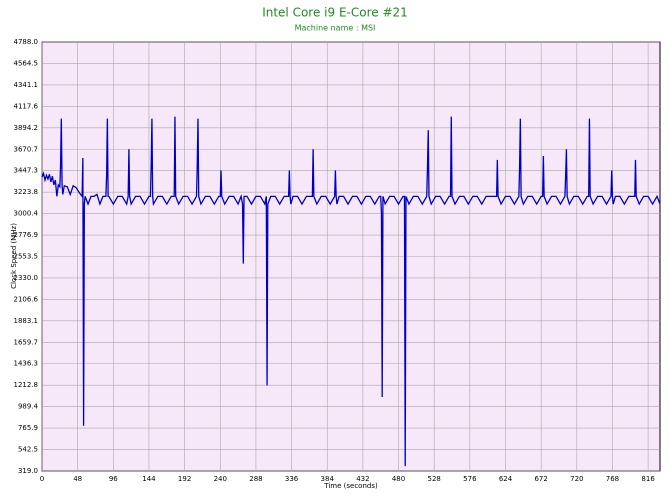  Describe the element at coordinates (26, 364) in the screenshot. I see `y-tick-label: 1436.3` at that location.